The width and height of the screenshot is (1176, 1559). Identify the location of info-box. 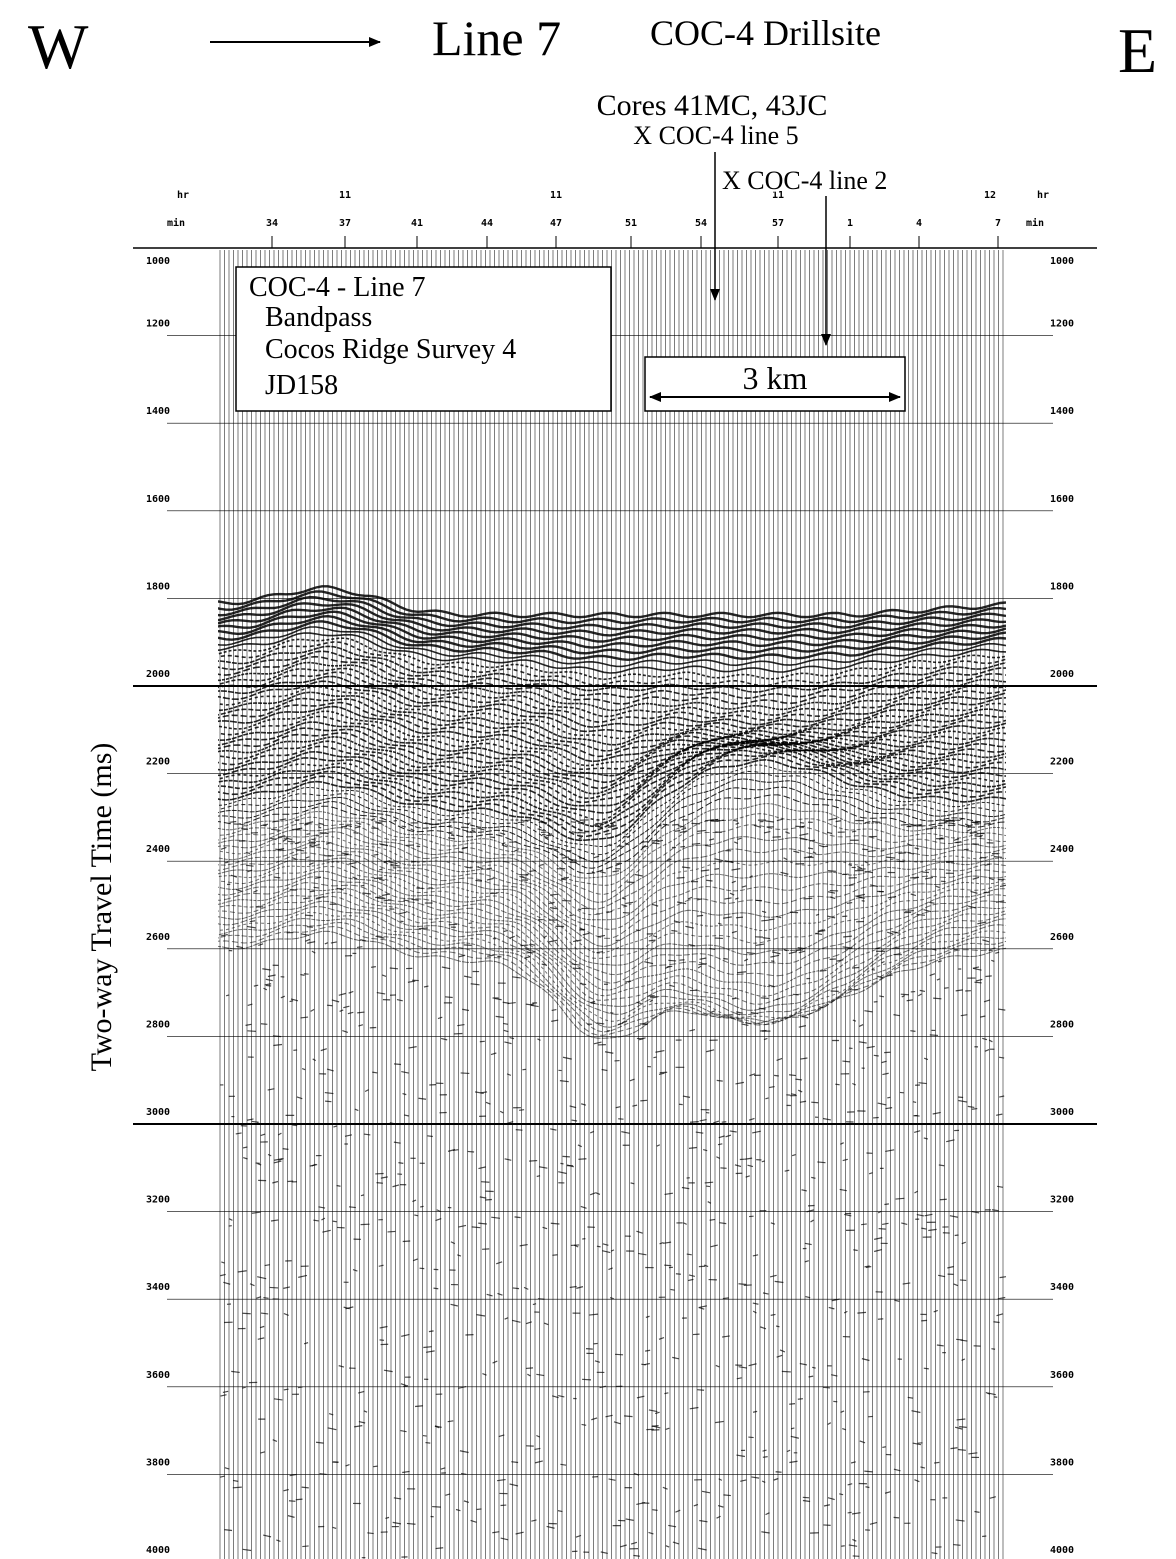
(423, 339).